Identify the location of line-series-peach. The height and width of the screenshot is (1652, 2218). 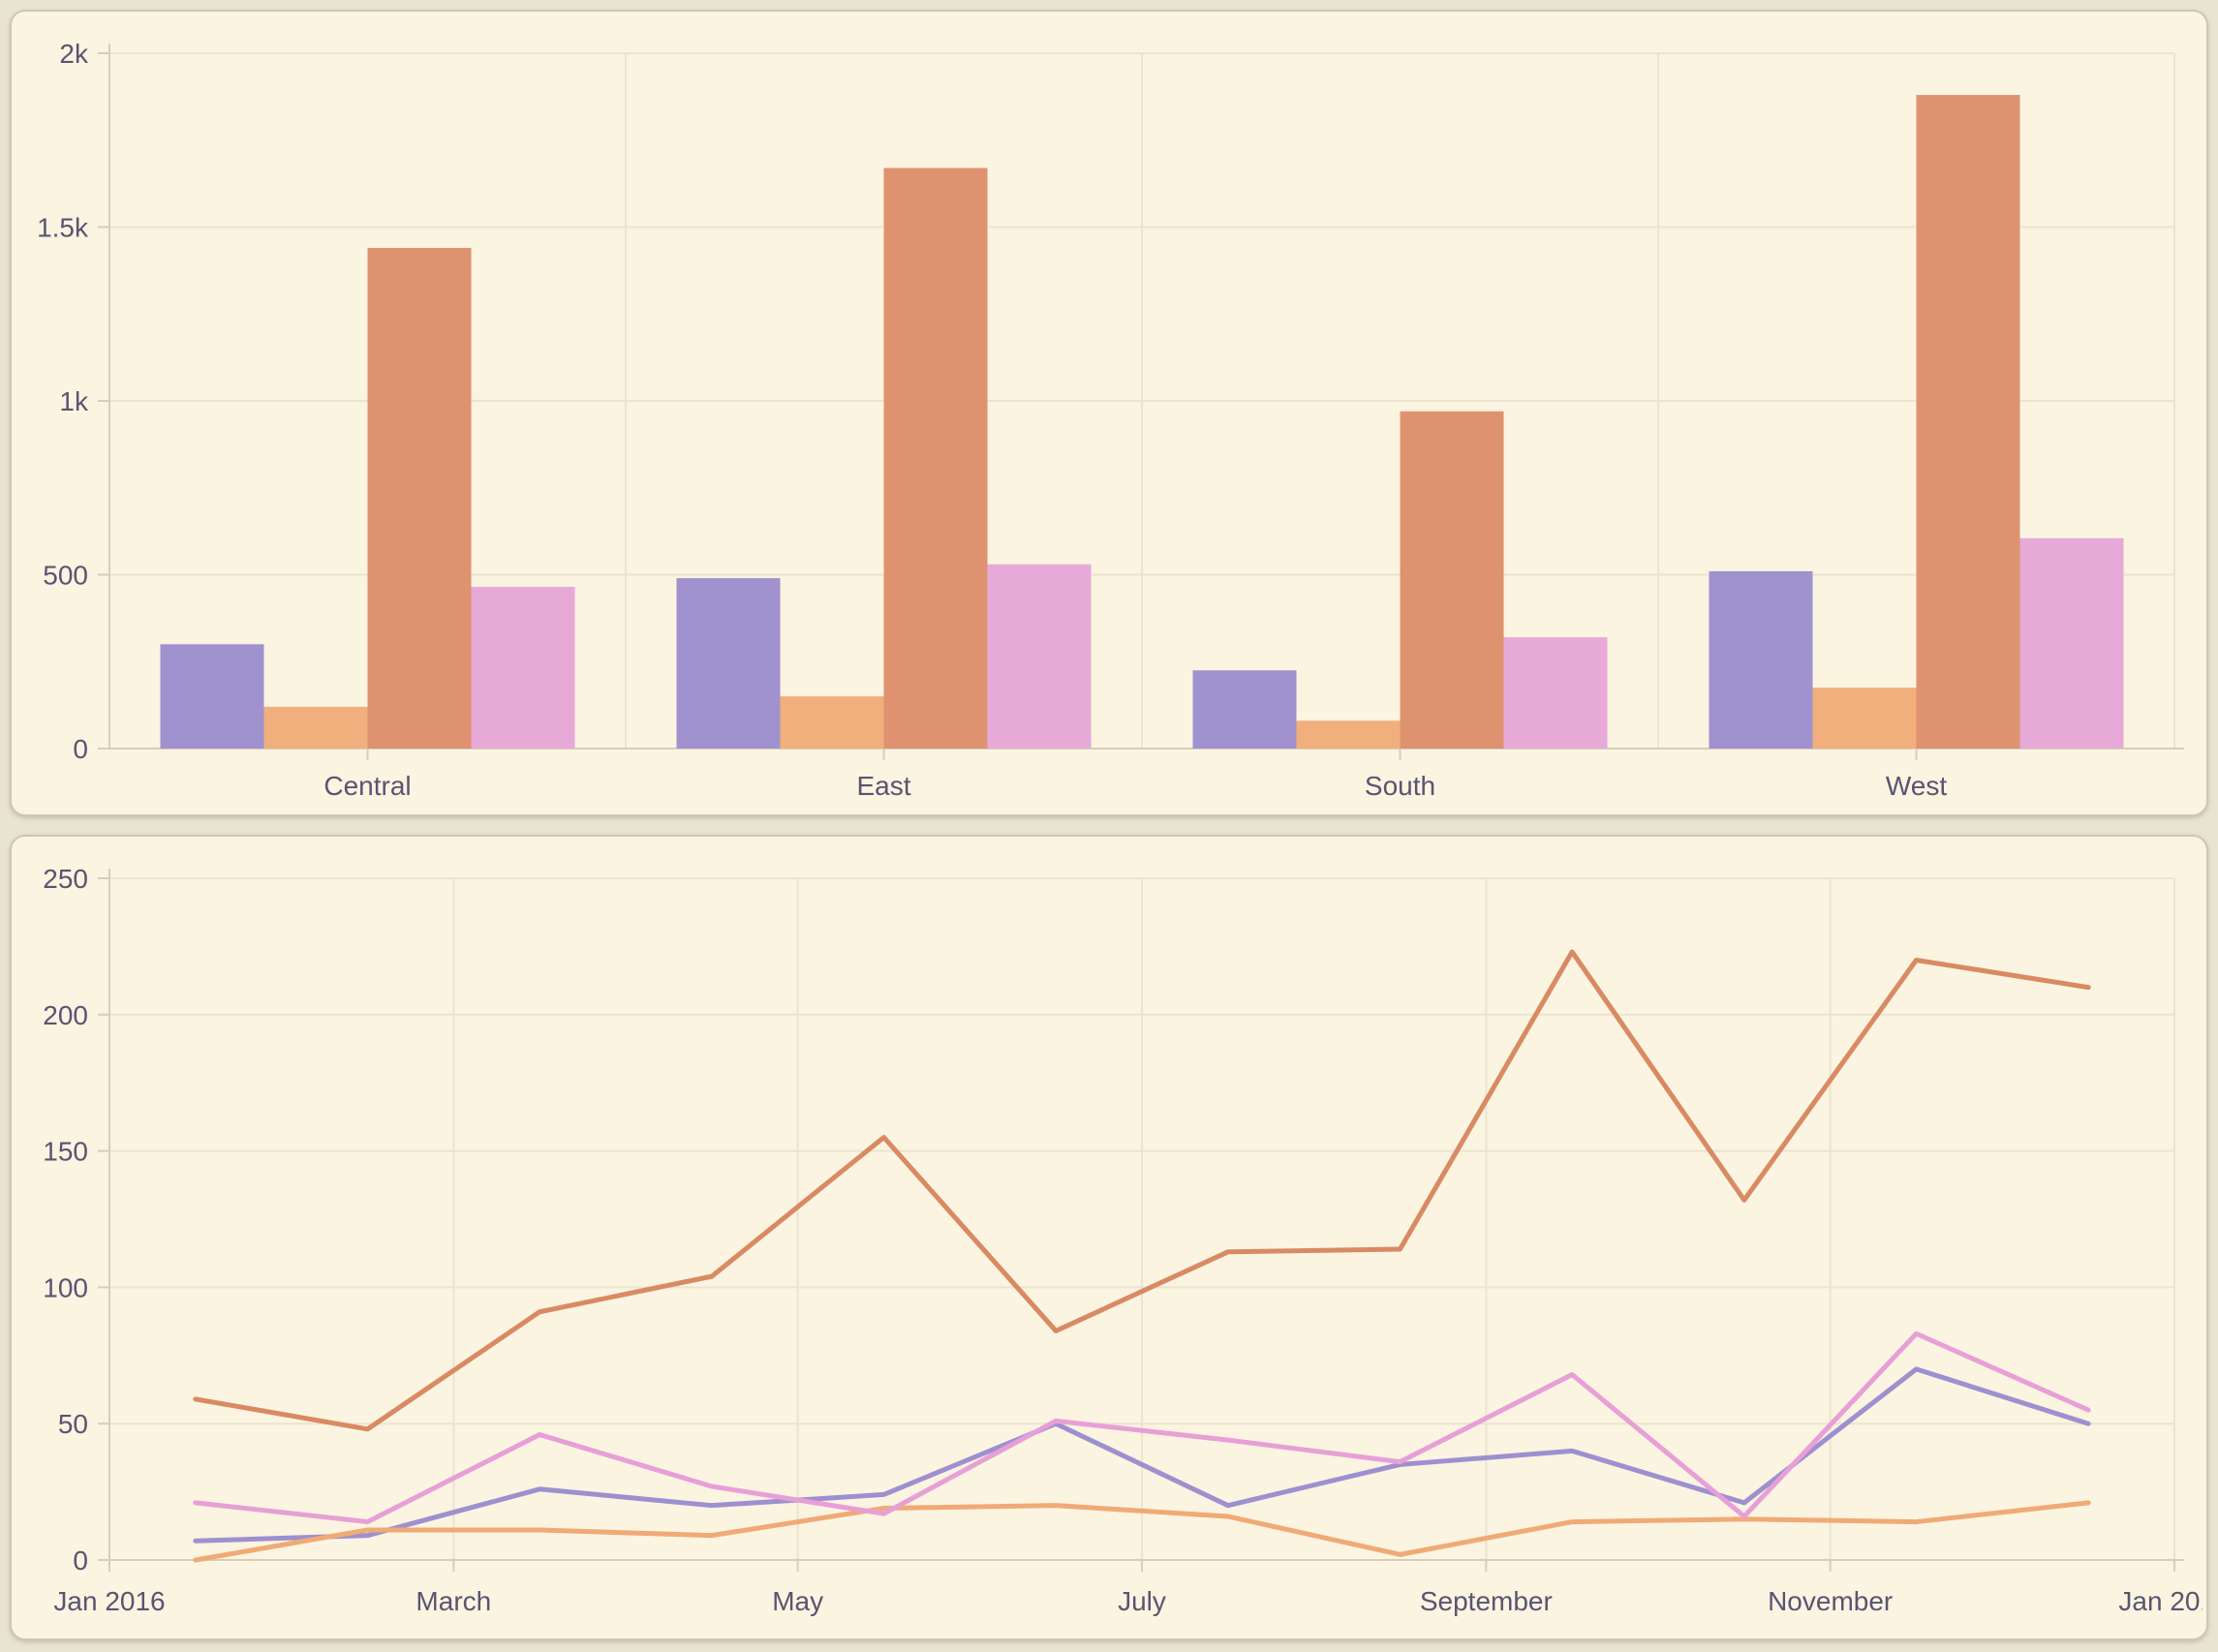
(1142, 1531).